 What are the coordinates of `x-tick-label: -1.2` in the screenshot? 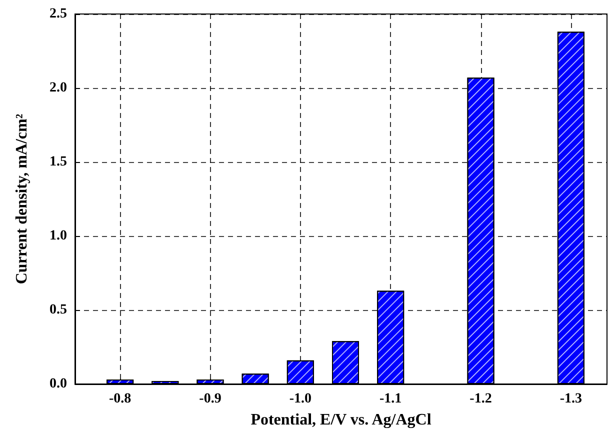 It's located at (481, 399).